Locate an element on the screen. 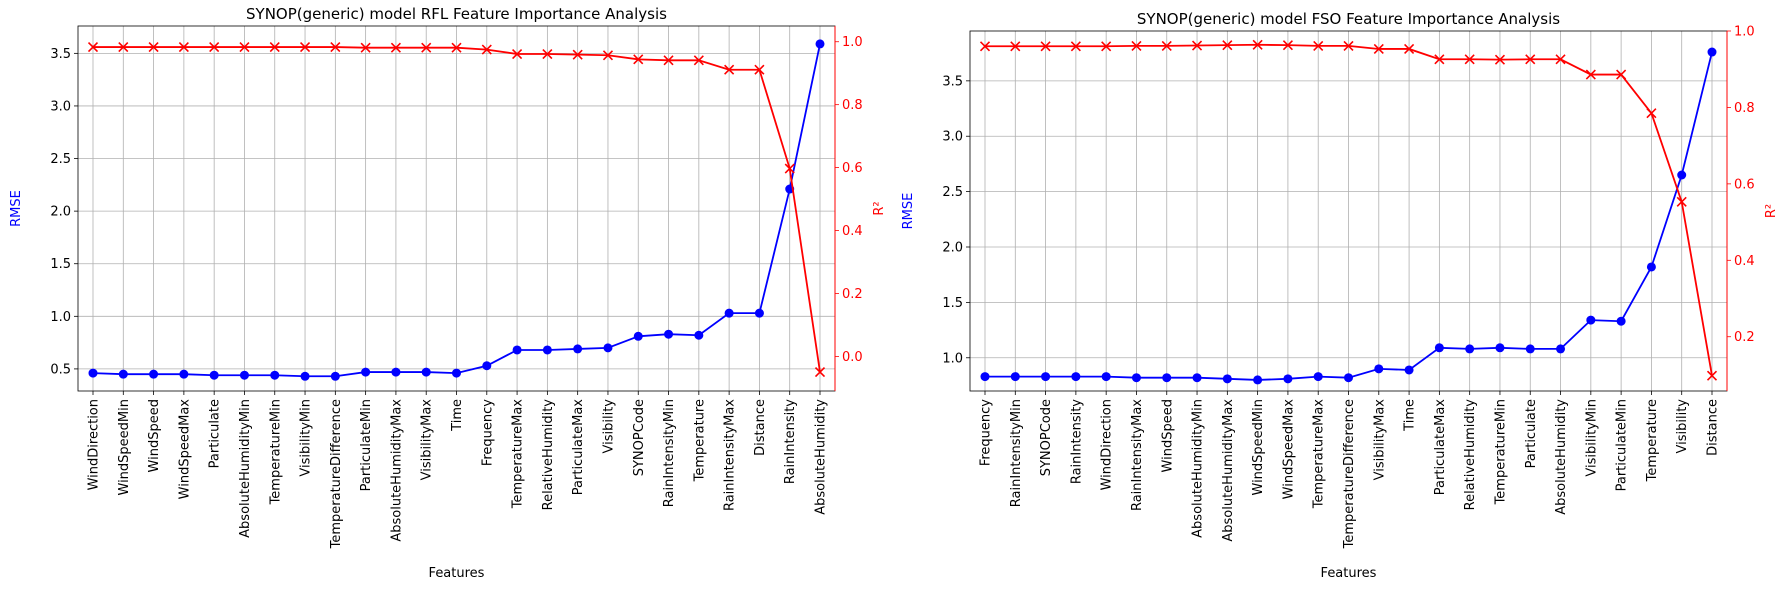  x-tick-label: AbsoluteHumidityMin is located at coordinates (1198, 468).